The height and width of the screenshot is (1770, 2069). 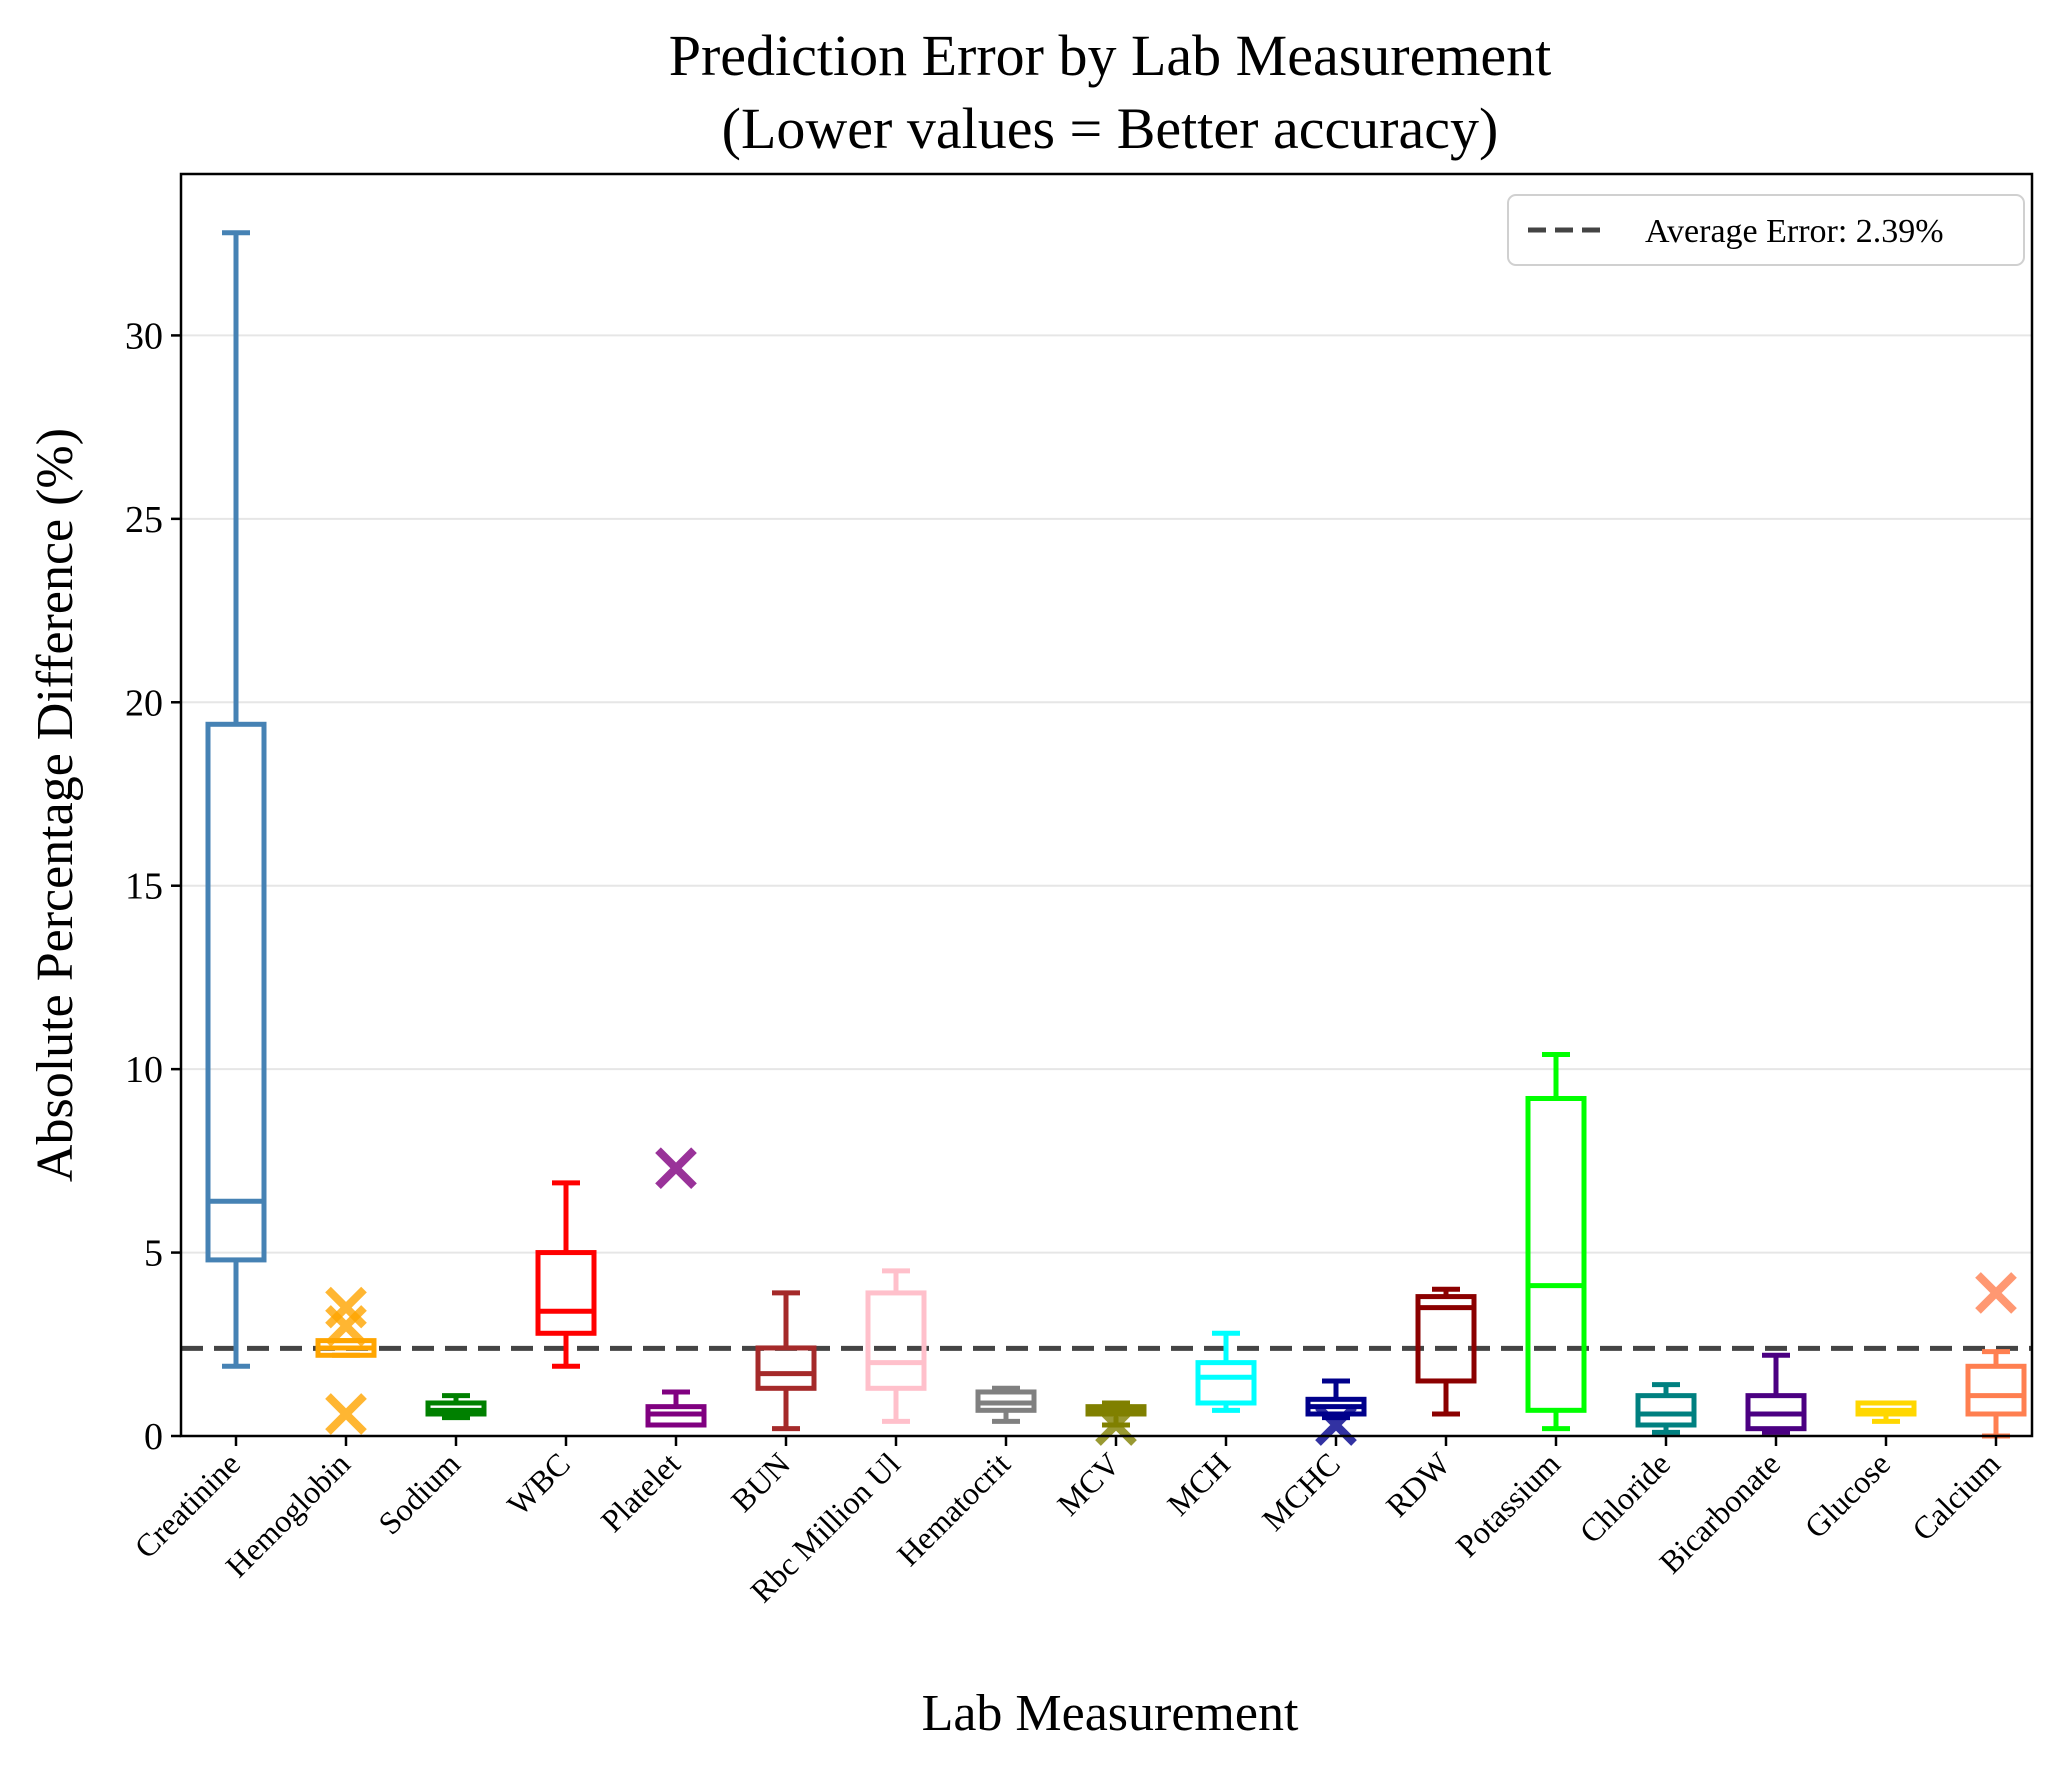 What do you see at coordinates (1996, 1355) in the screenshot?
I see `box-calcium` at bounding box center [1996, 1355].